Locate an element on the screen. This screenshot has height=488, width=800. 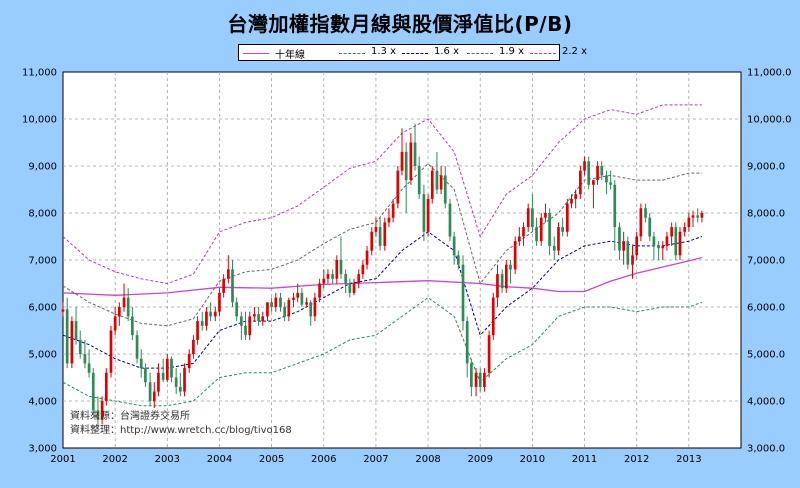
legend-label: 1.6 x is located at coordinates (446, 51).